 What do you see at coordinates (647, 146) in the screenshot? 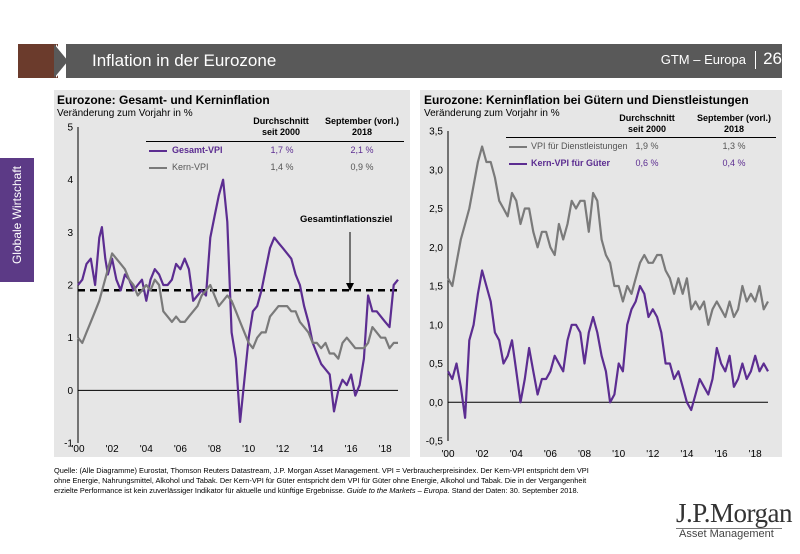
I see `legend-avg: 1,9 %` at bounding box center [647, 146].